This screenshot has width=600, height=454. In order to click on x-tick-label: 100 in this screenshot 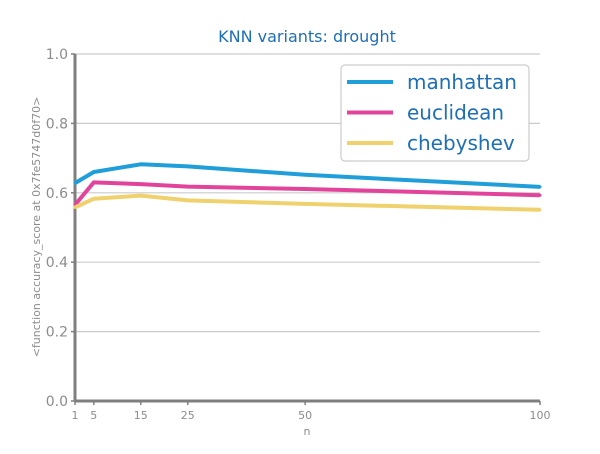, I will do `click(540, 415)`.